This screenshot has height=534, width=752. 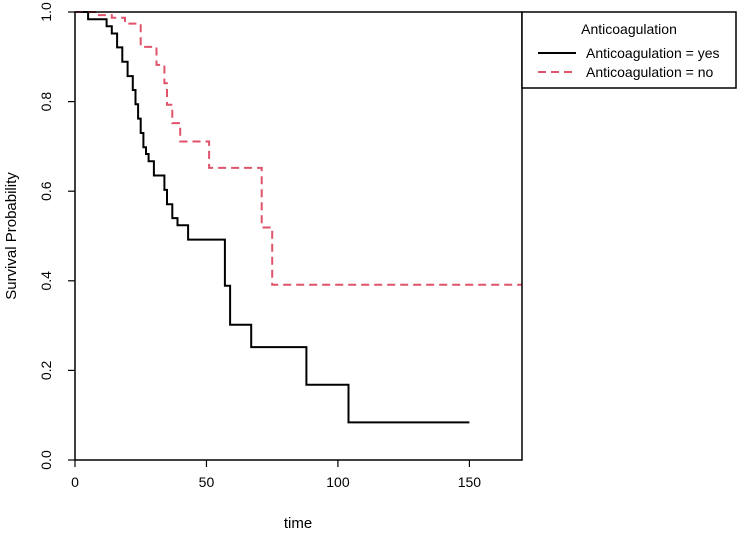 I want to click on x-tick-label: 150, so click(x=470, y=482).